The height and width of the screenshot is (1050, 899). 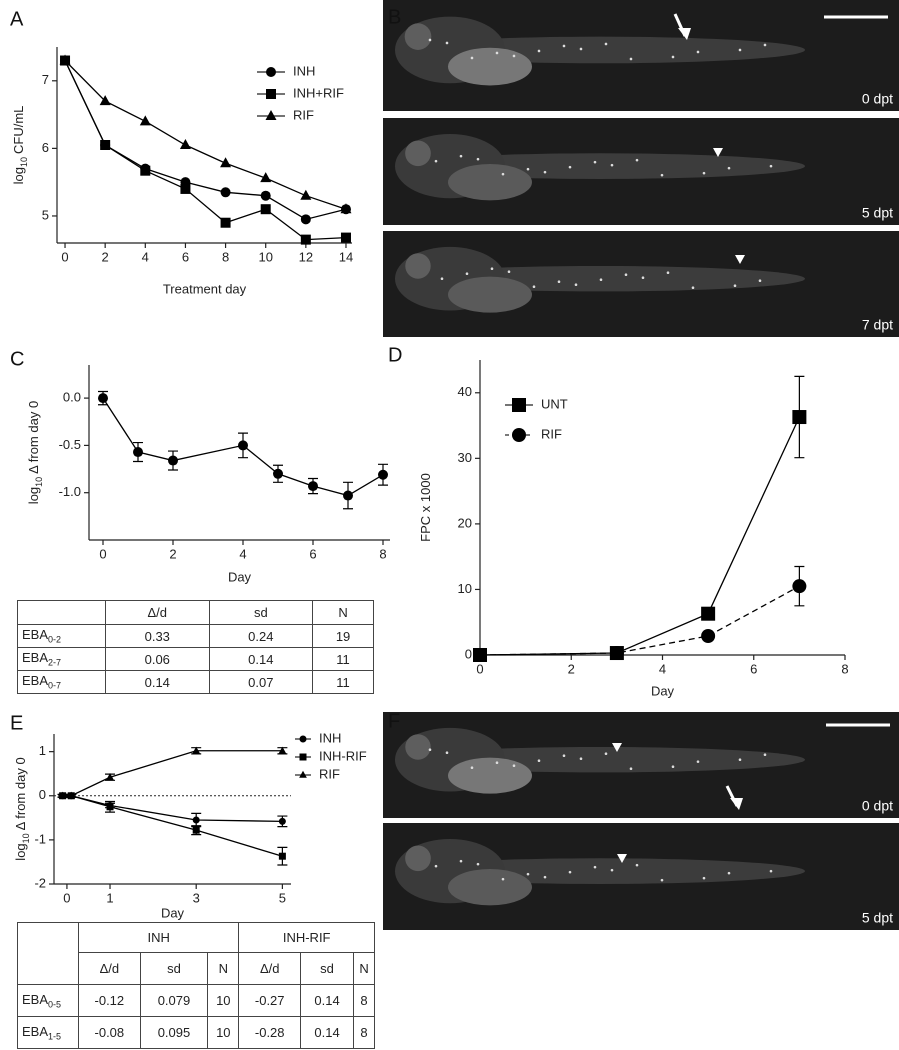 I want to click on table-cell: -0.12, so click(x=109, y=1000).